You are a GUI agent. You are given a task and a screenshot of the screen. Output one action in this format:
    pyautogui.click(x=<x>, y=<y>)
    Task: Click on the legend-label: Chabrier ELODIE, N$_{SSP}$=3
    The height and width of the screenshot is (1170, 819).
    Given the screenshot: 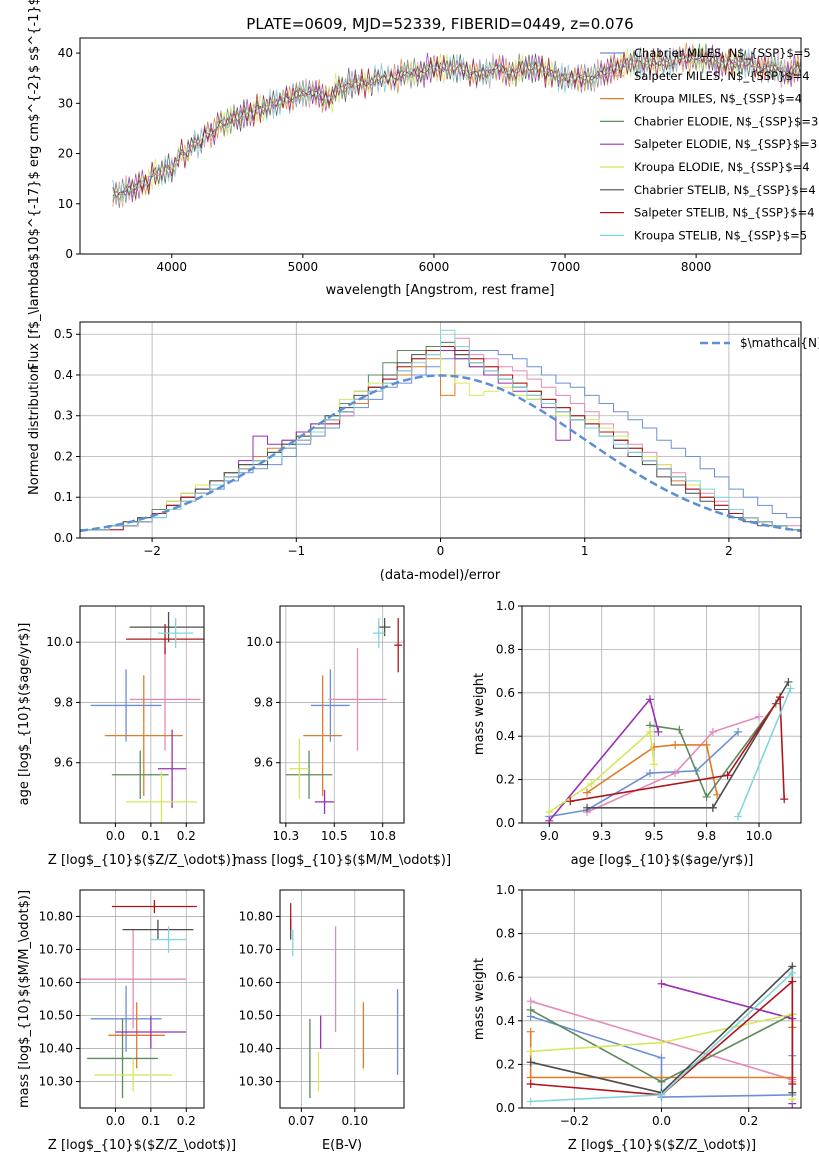 What is the action you would take?
    pyautogui.click(x=726, y=121)
    